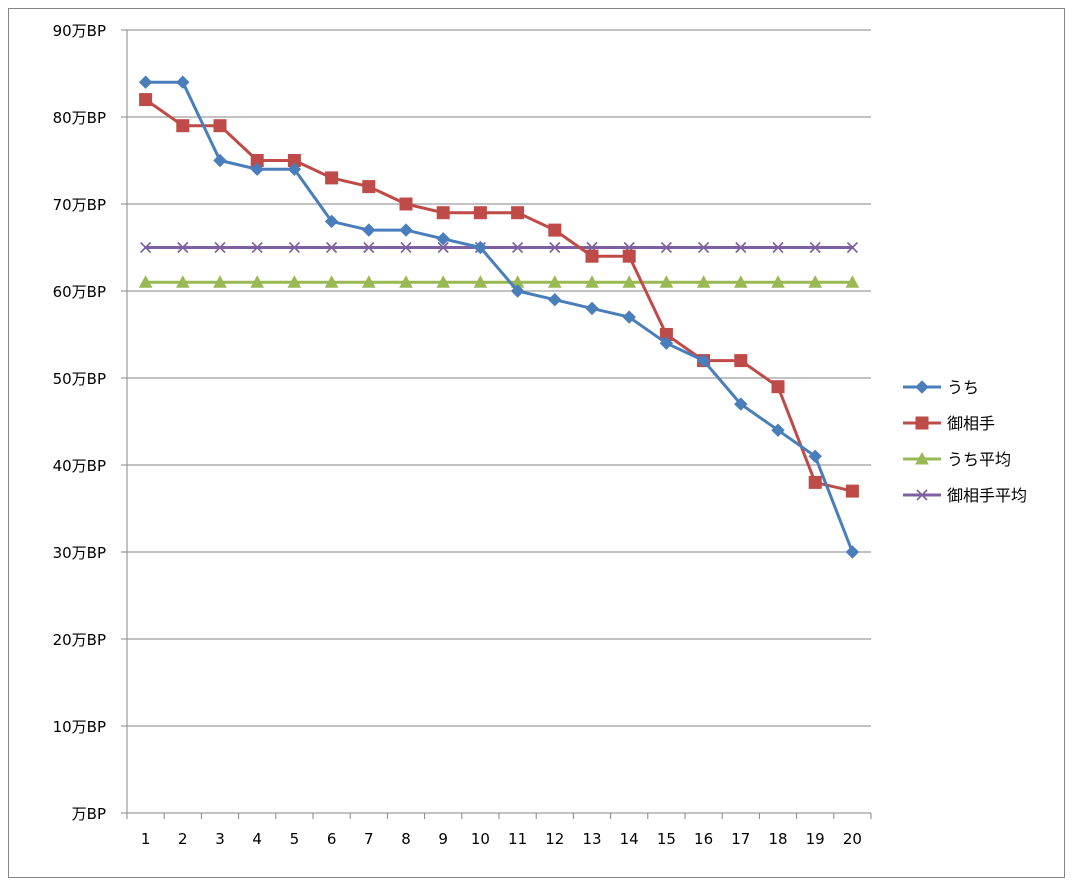  Describe the element at coordinates (979, 459) in the screenshot. I see `legend-label: うち平均` at that location.